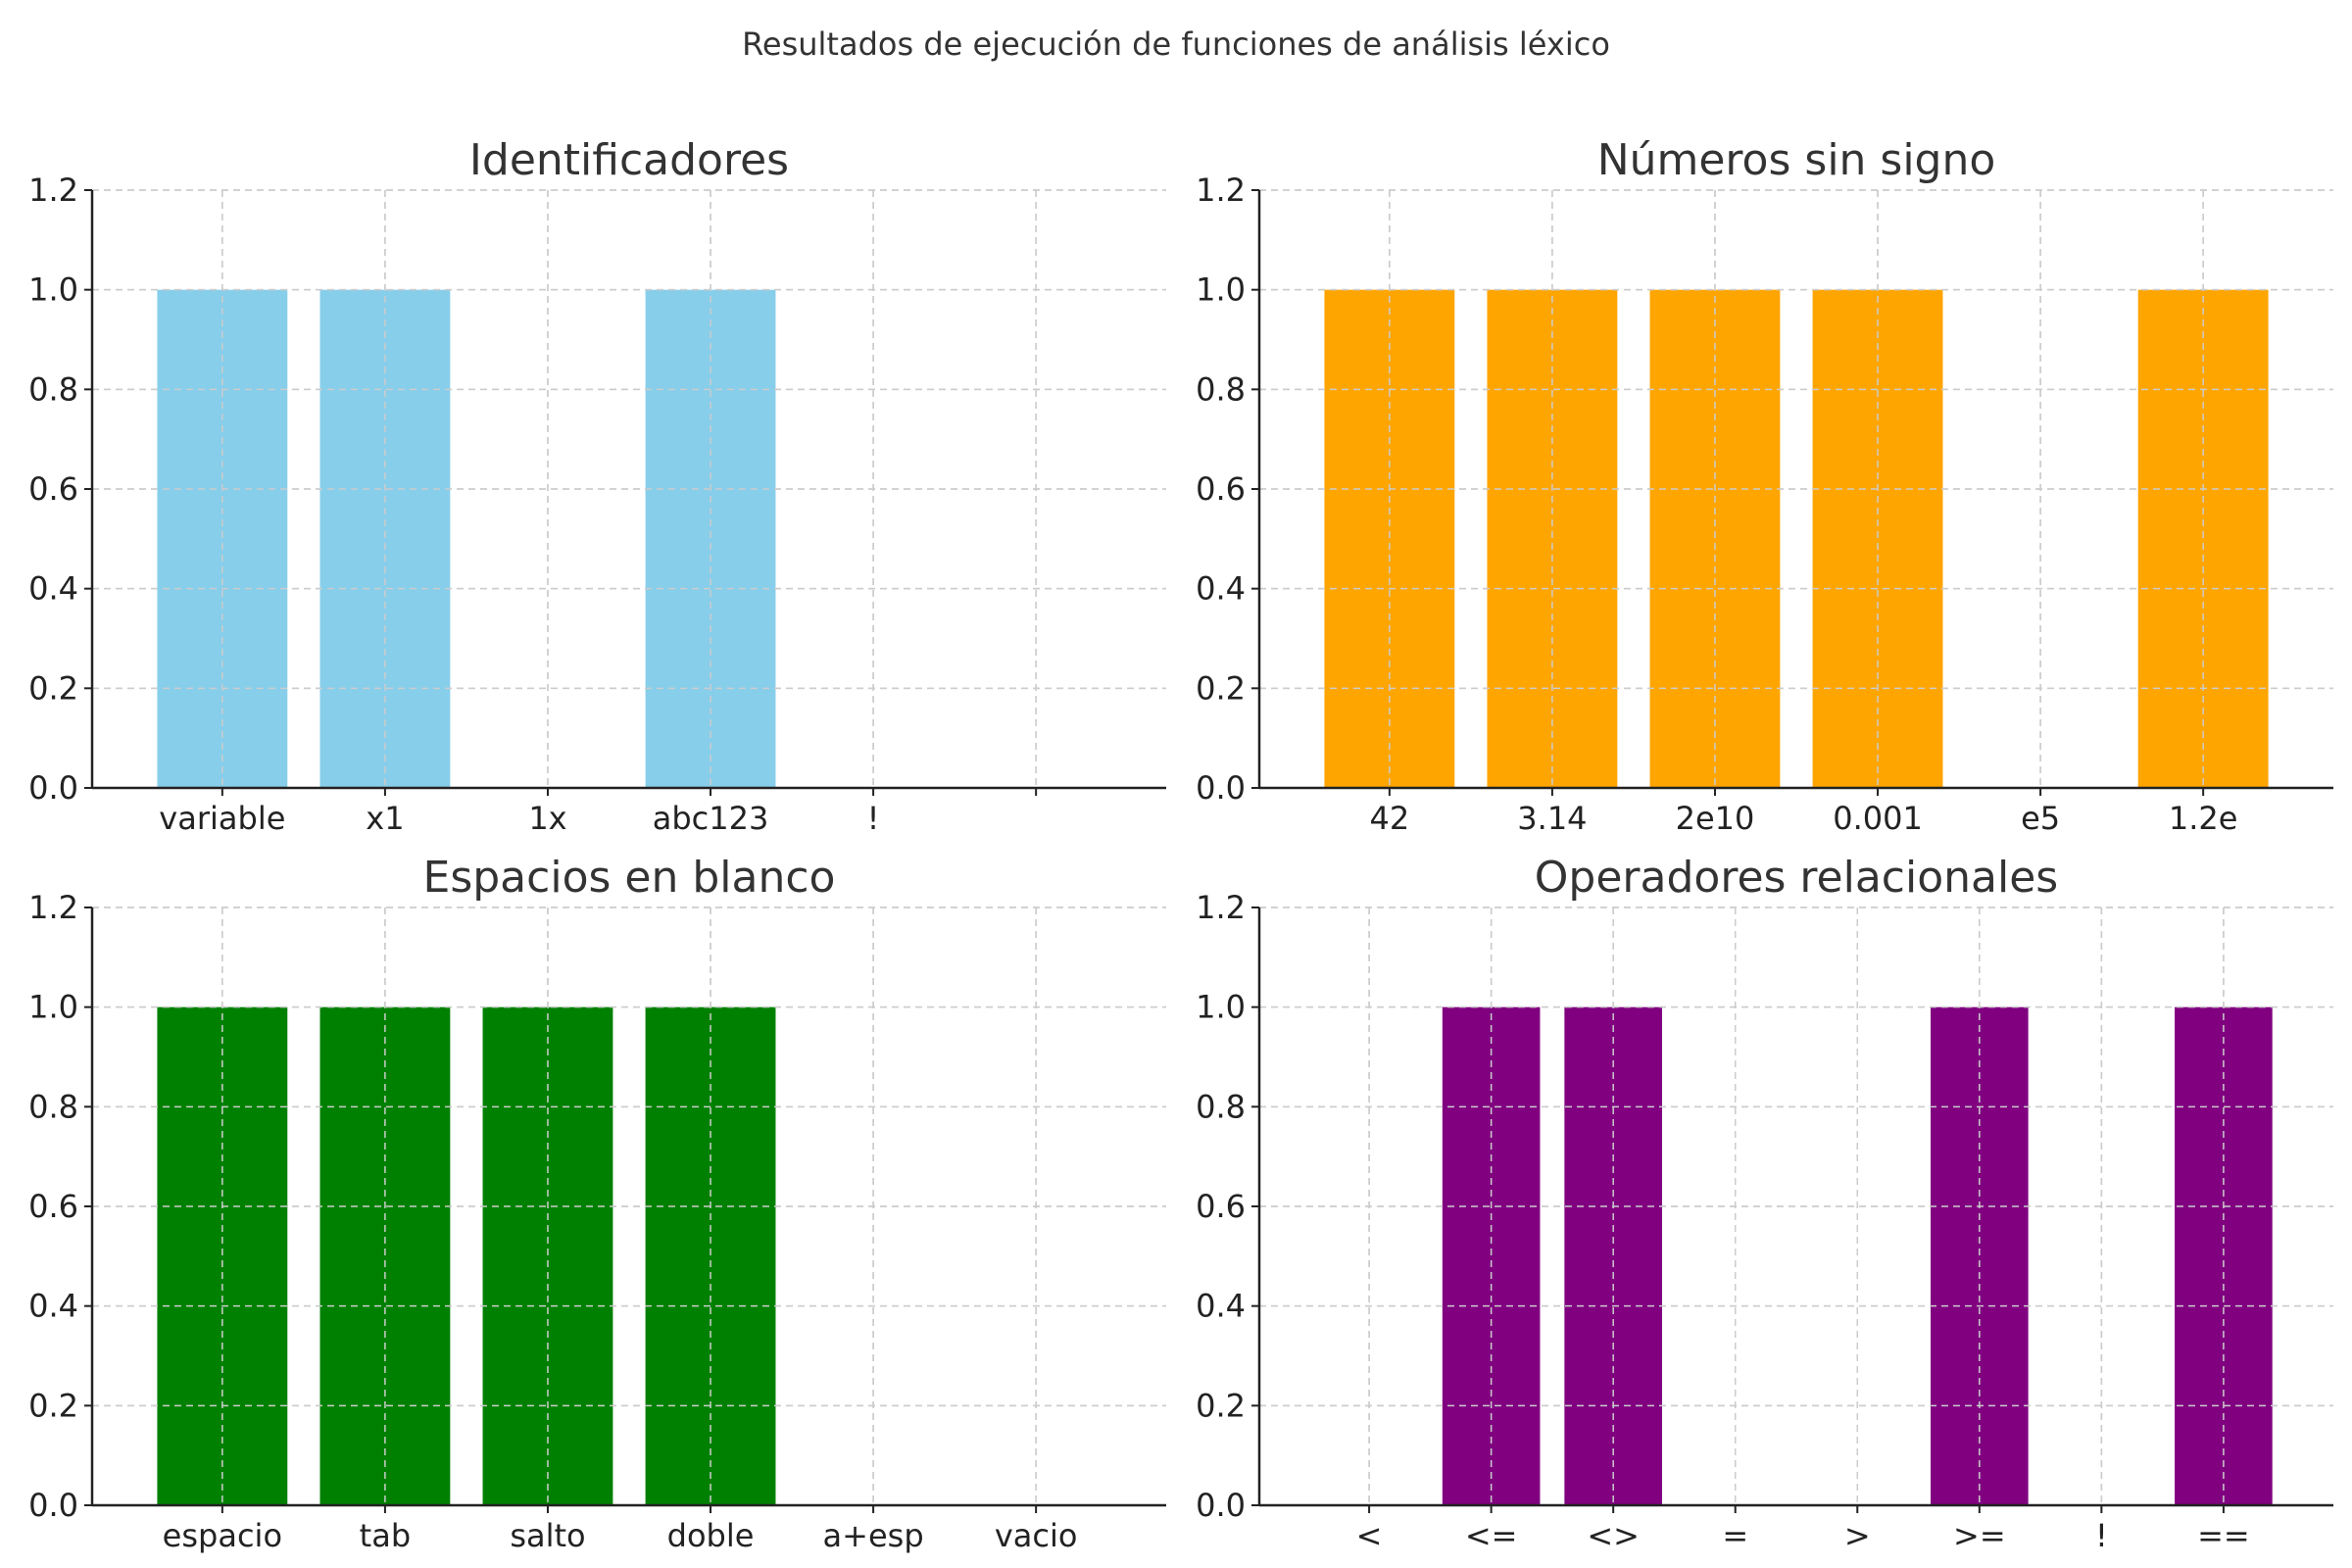 This screenshot has width=2352, height=1568. I want to click on x-tick-label: >, so click(1857, 1535).